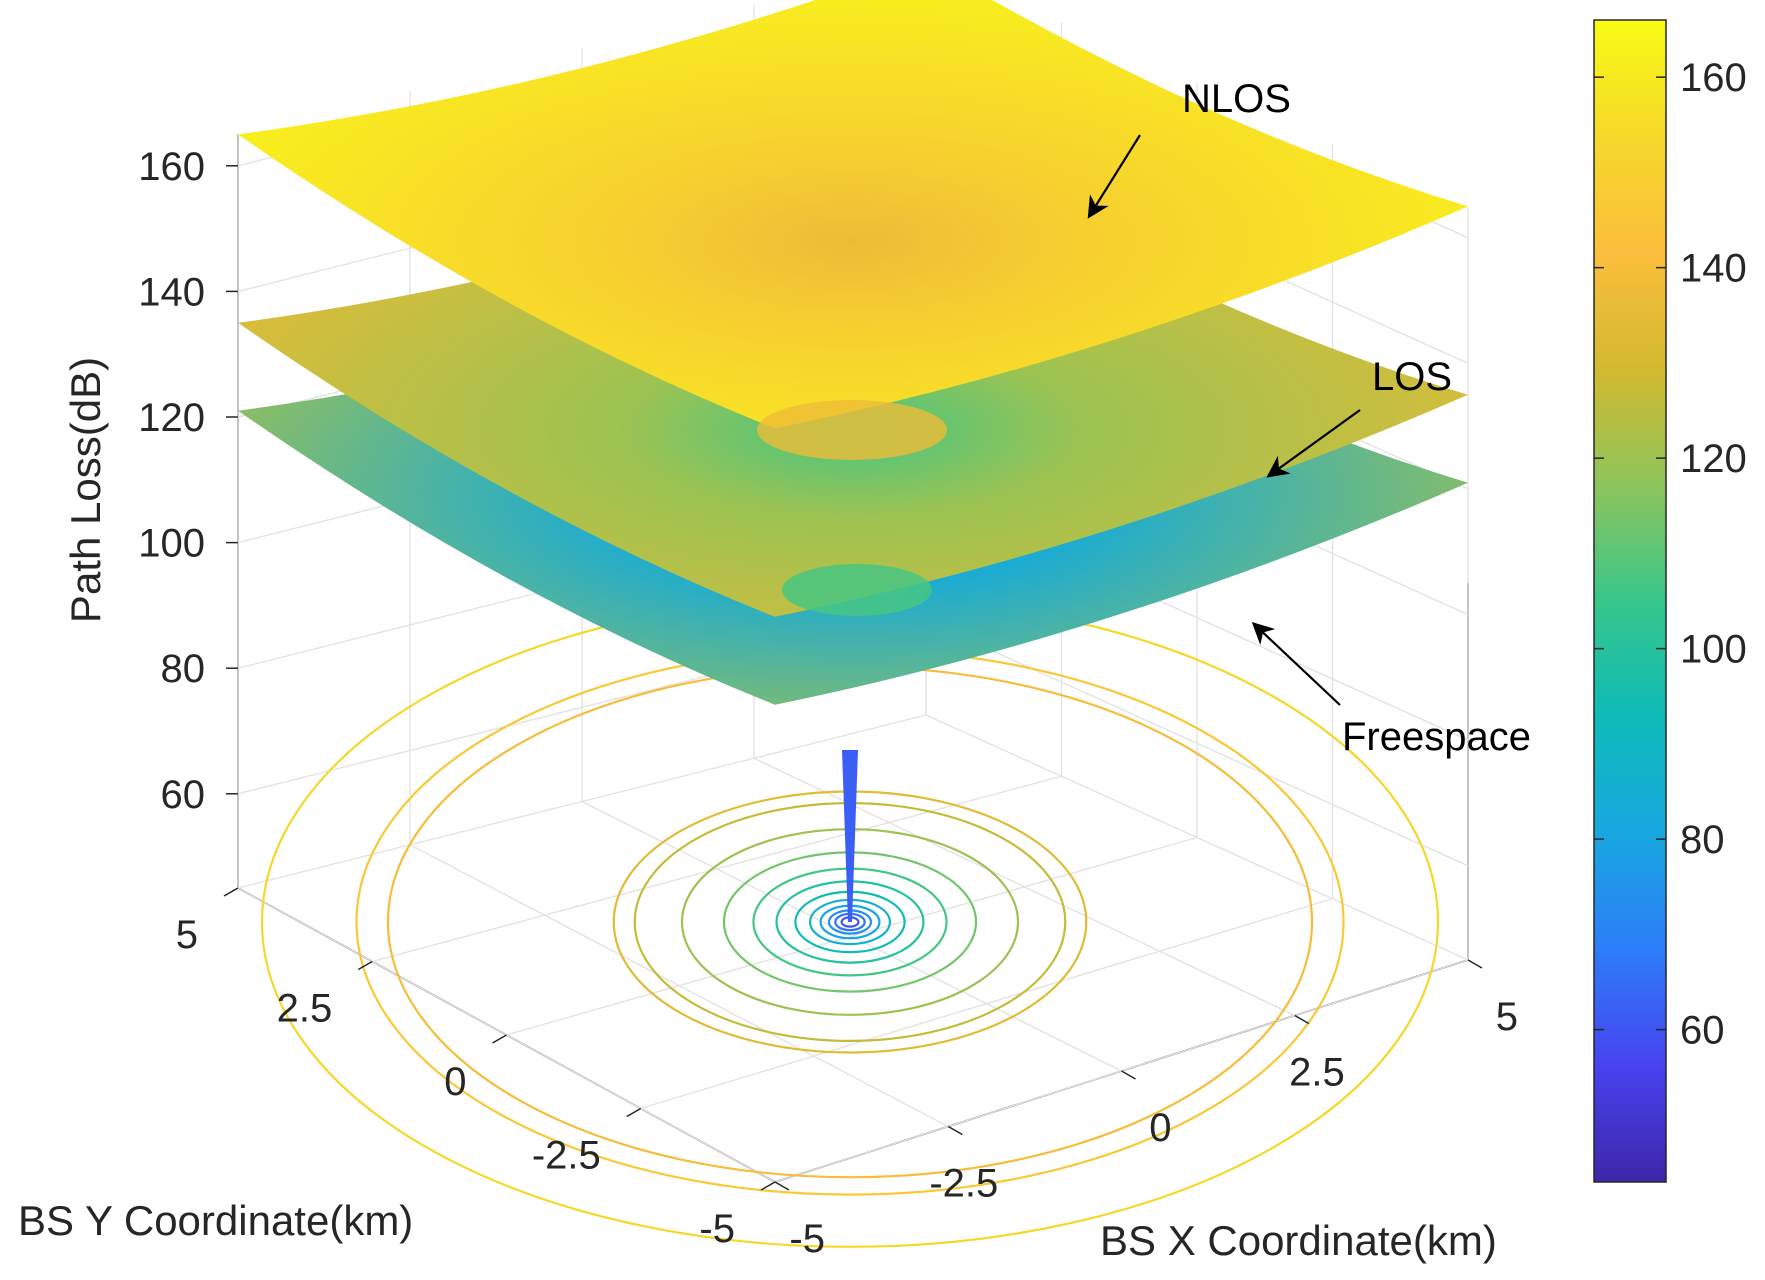 The image size is (1765, 1280). What do you see at coordinates (963, 1184) in the screenshot?
I see `x-tick-label: -2.5` at bounding box center [963, 1184].